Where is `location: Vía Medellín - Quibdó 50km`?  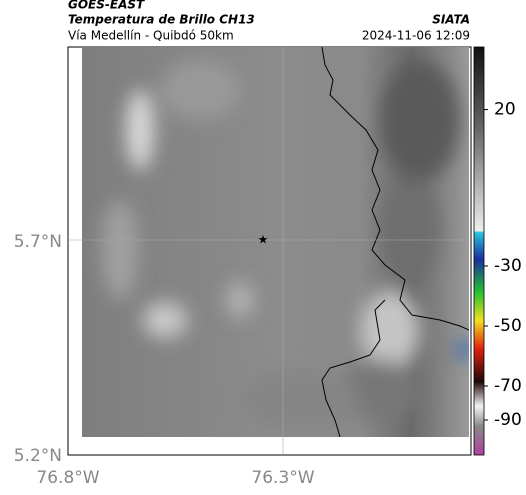
location: Vía Medellín - Quibdó 50km is located at coordinates (151, 36).